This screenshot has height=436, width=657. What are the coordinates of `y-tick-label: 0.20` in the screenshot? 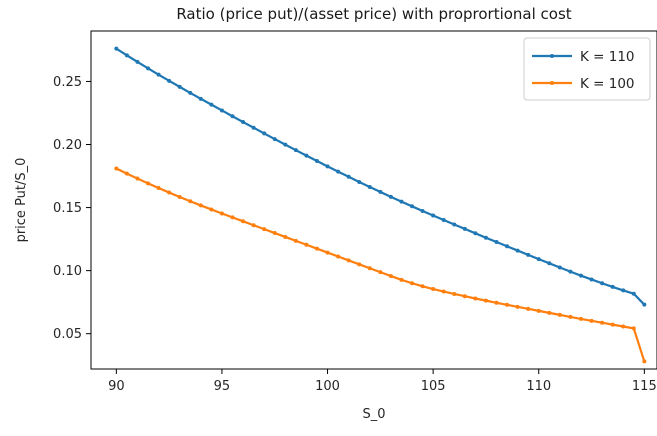 It's located at (67, 145).